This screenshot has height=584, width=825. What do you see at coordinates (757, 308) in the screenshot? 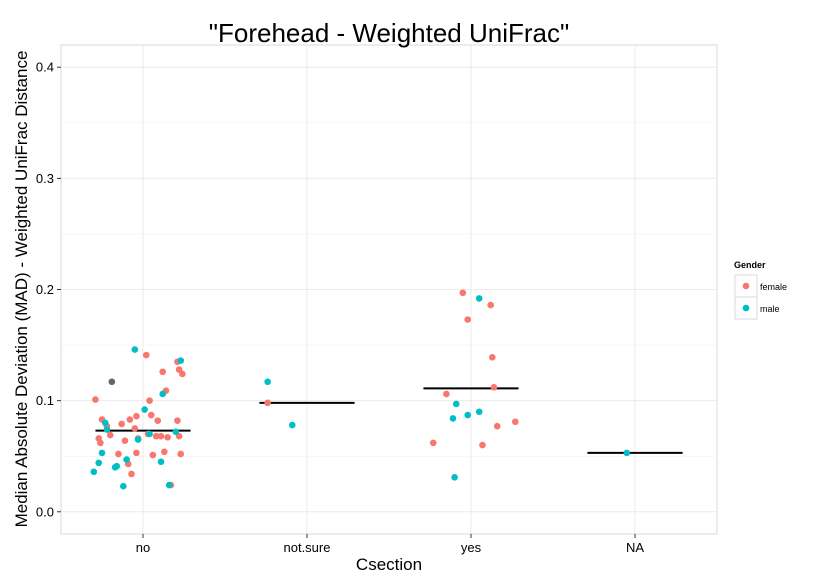
I see `legend-entry-male: male` at bounding box center [757, 308].